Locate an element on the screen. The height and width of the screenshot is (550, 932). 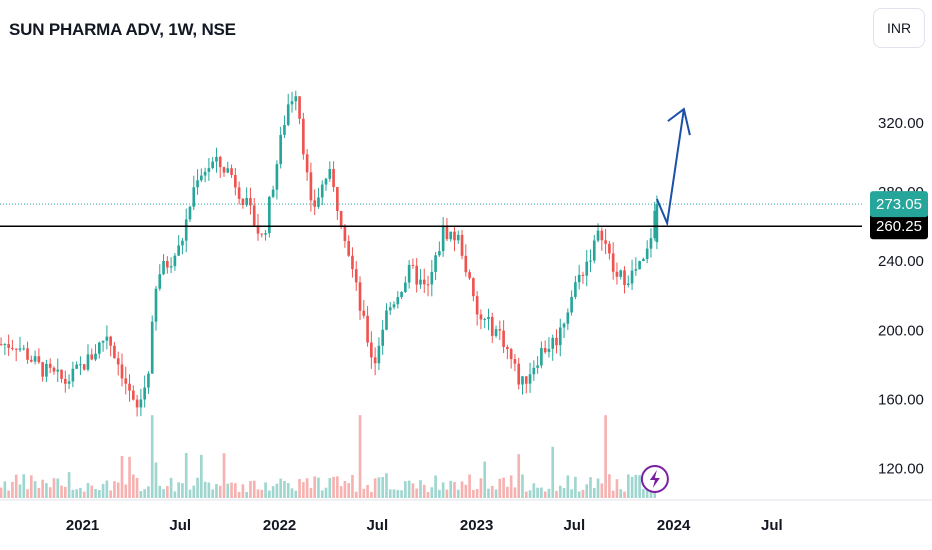
flash-event-icon is located at coordinates (654, 479).